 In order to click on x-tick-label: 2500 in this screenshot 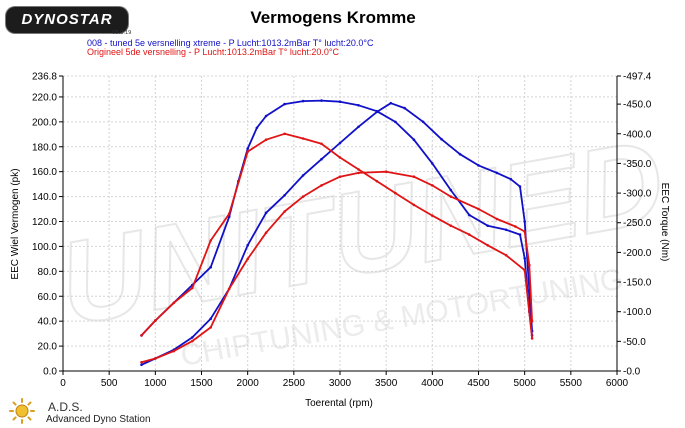, I will do `click(294, 383)`.